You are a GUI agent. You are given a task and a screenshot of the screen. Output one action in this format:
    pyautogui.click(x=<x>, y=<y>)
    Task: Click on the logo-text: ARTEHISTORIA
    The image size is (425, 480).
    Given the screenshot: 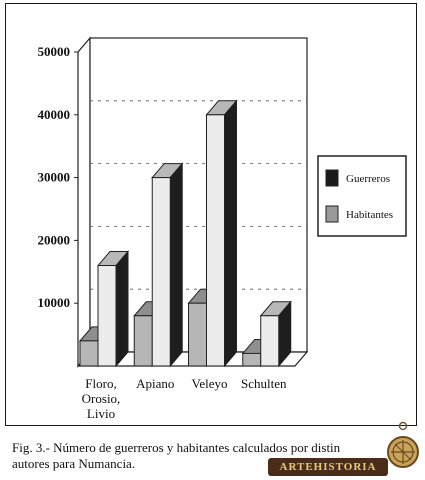 What is the action you would take?
    pyautogui.click(x=328, y=467)
    